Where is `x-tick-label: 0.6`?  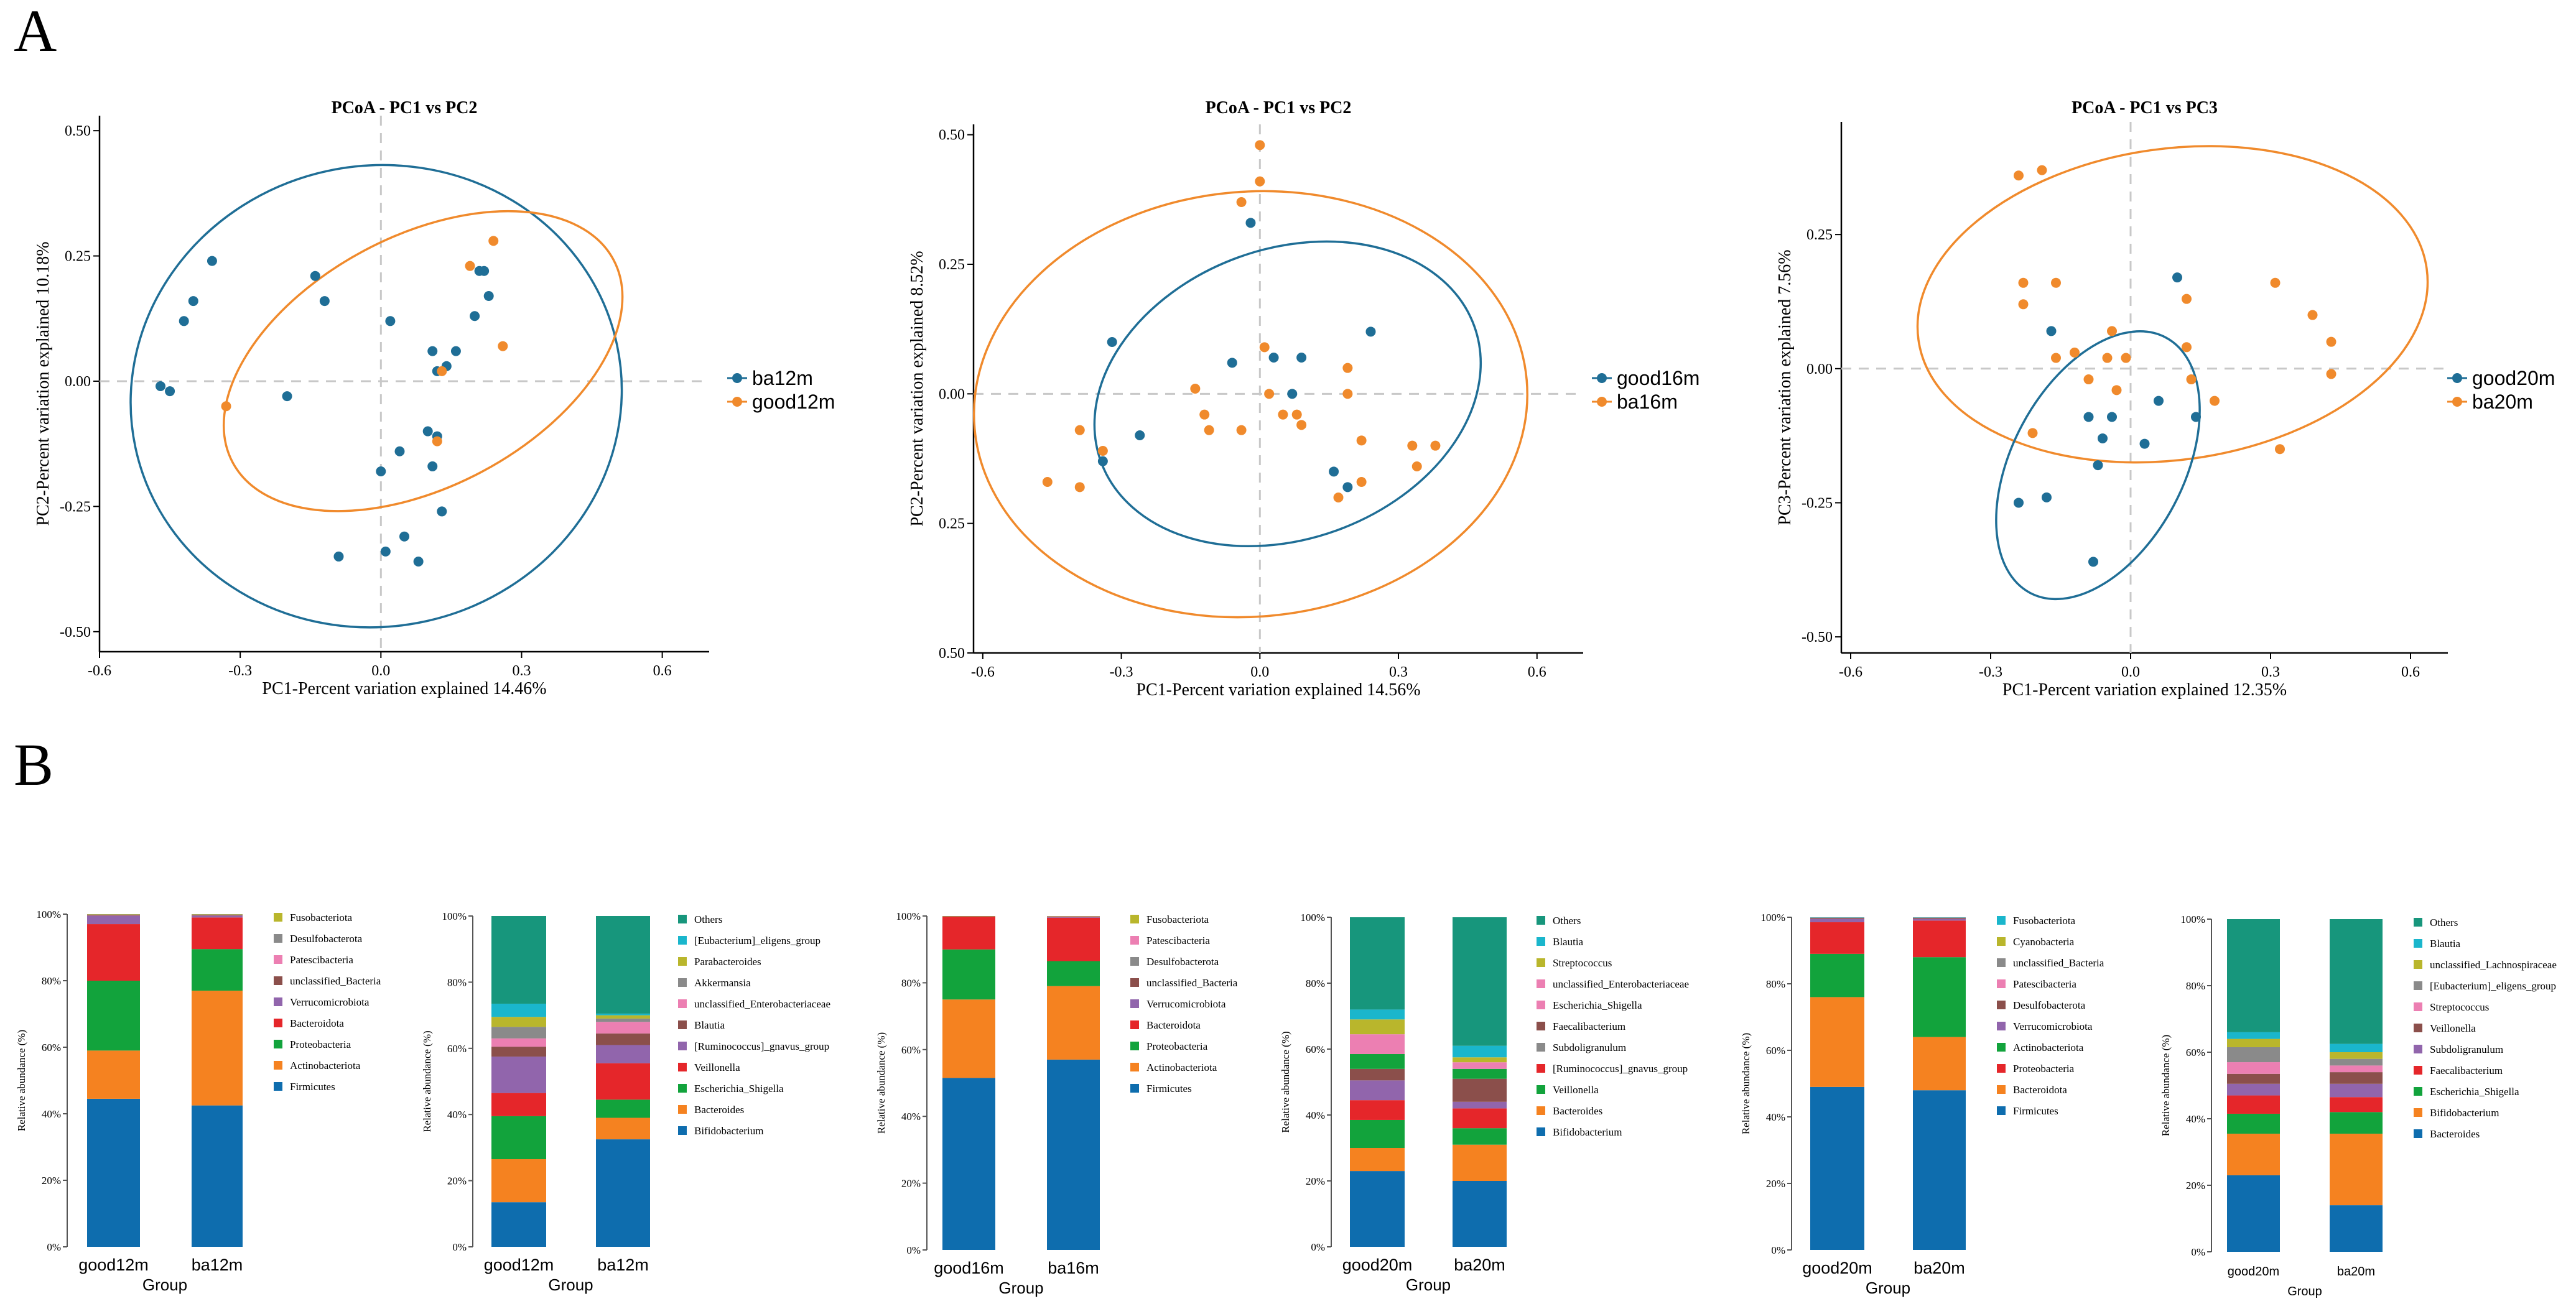
x-tick-label: 0.6 is located at coordinates (662, 671).